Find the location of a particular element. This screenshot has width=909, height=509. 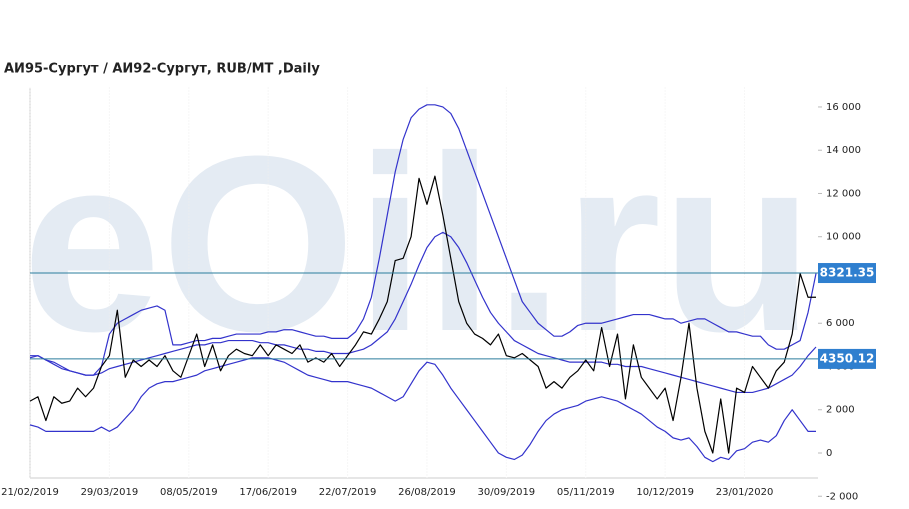

x-tick-label: 30/09/2019 is located at coordinates (507, 492).